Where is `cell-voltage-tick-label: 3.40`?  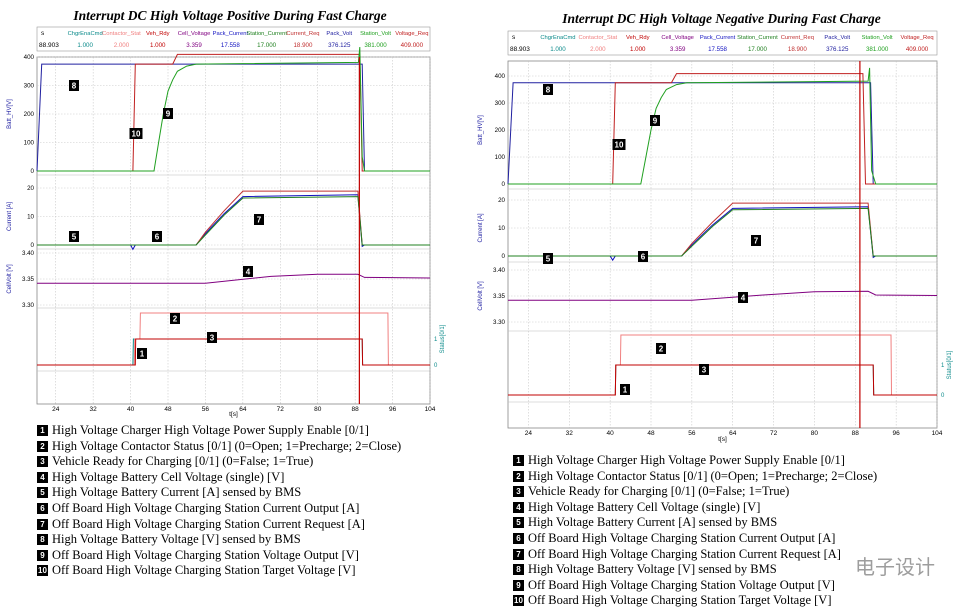
cell-voltage-tick-label: 3.40 is located at coordinates (28, 253).